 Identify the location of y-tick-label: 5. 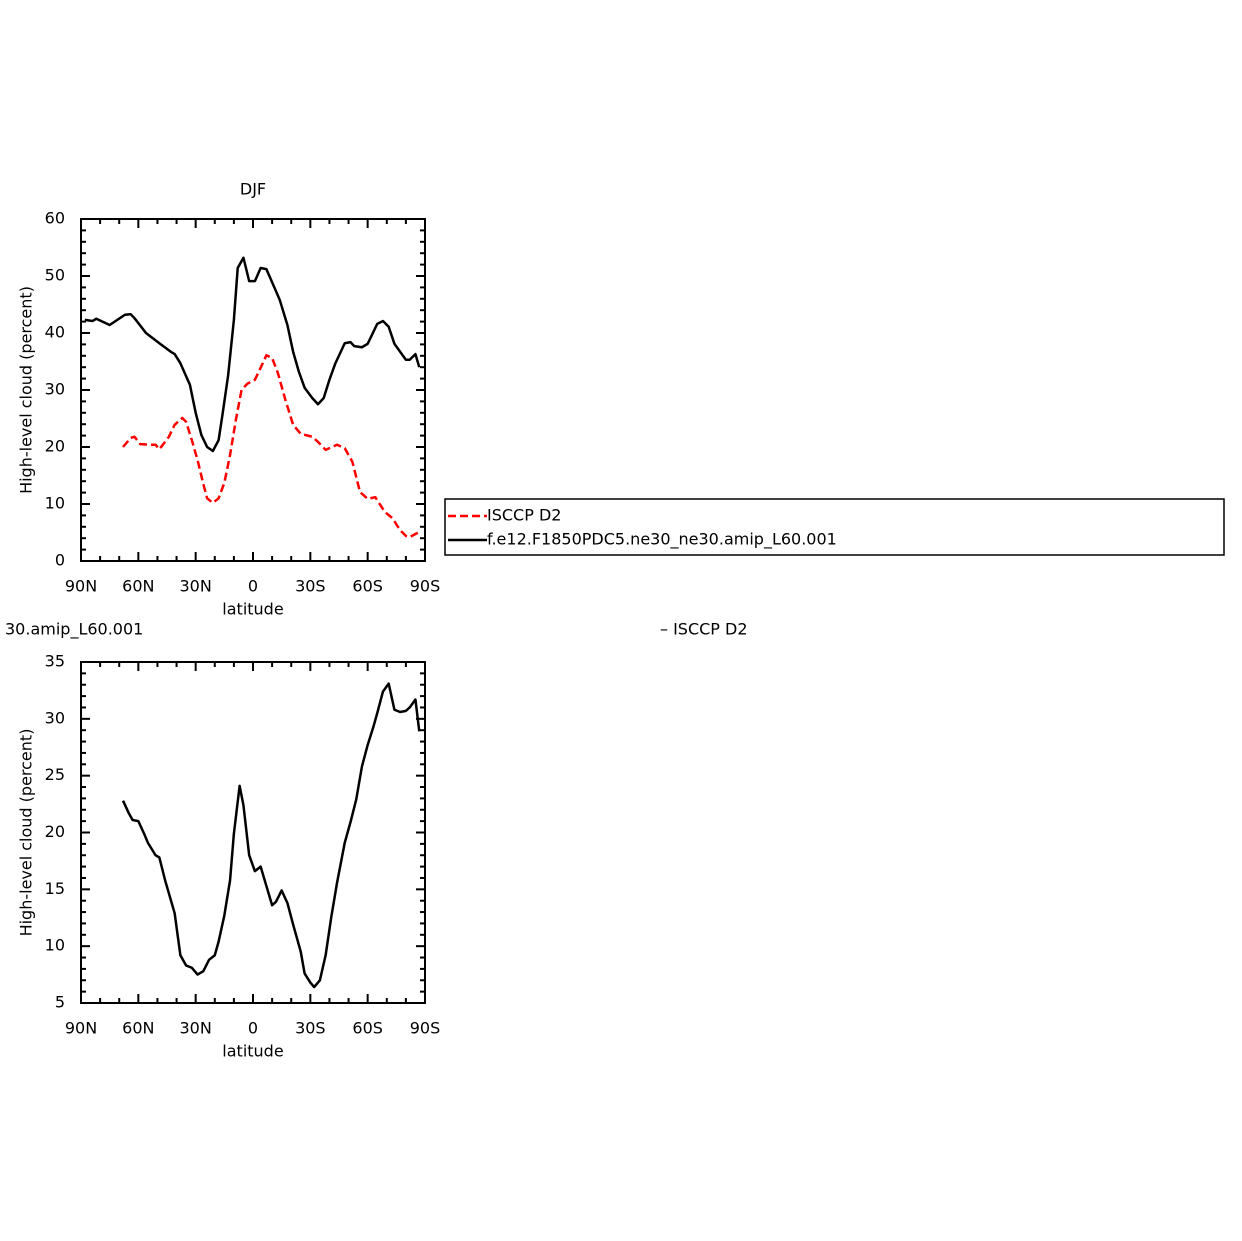
(60, 1002).